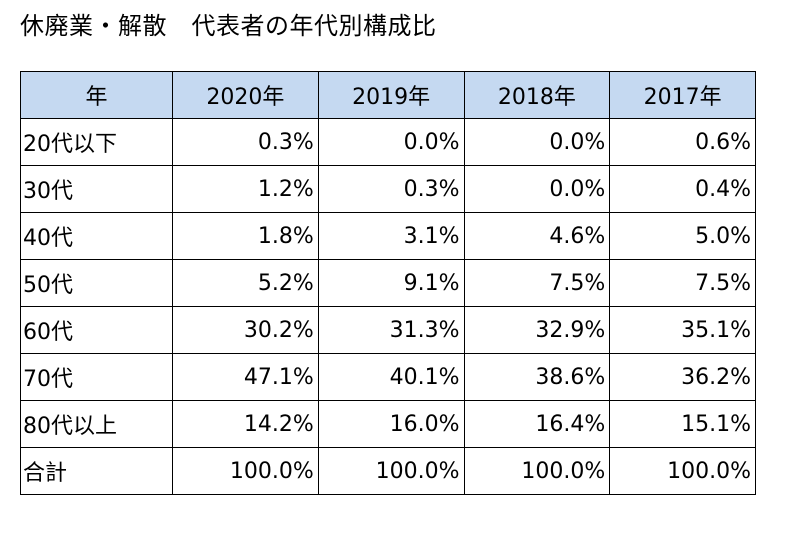 The image size is (791, 536). I want to click on table-cell: 0.4%, so click(682, 189).